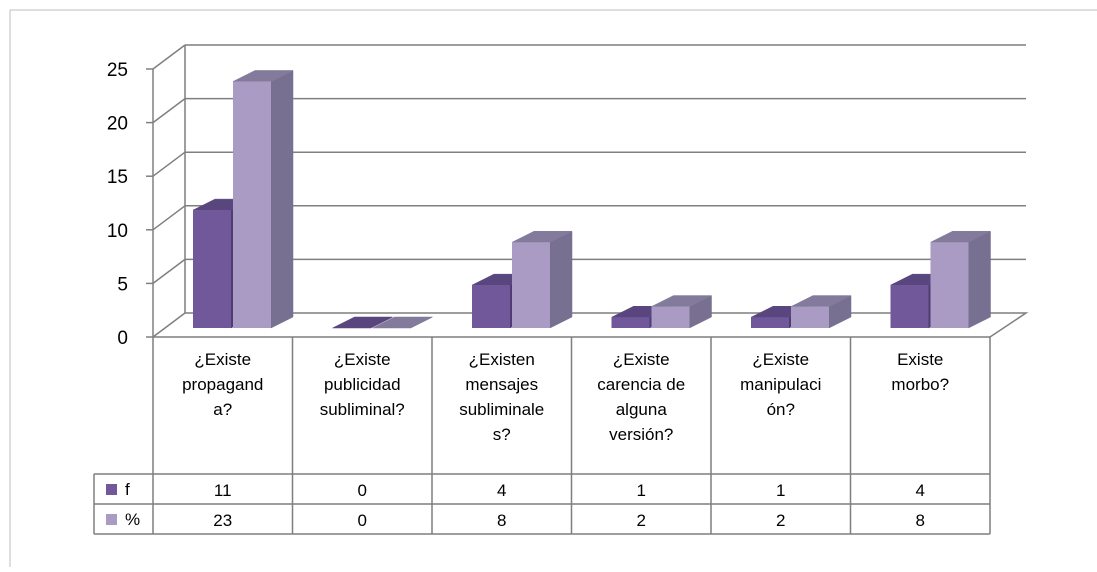 The width and height of the screenshot is (1097, 572). I want to click on y-tick-label: 0, so click(122, 338).